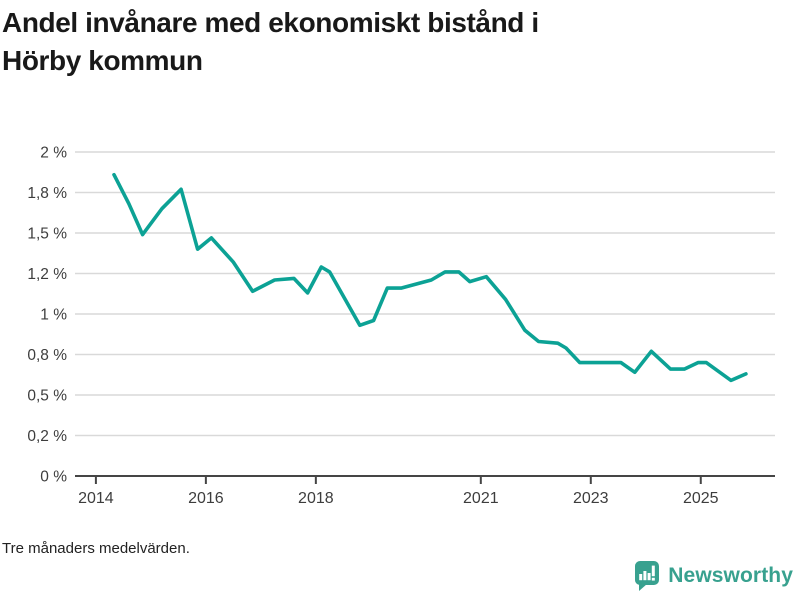  I want to click on x-tick-label: 2018, so click(316, 498).